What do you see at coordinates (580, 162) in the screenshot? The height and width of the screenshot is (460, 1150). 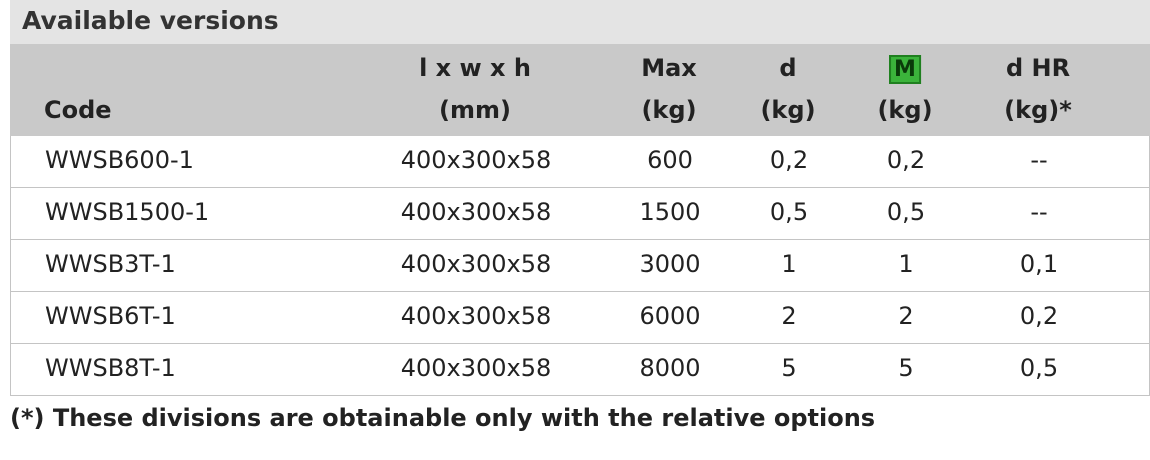 I see `table-row: WWSB600-1 400x300x58 600 0,2 0,2 --` at bounding box center [580, 162].